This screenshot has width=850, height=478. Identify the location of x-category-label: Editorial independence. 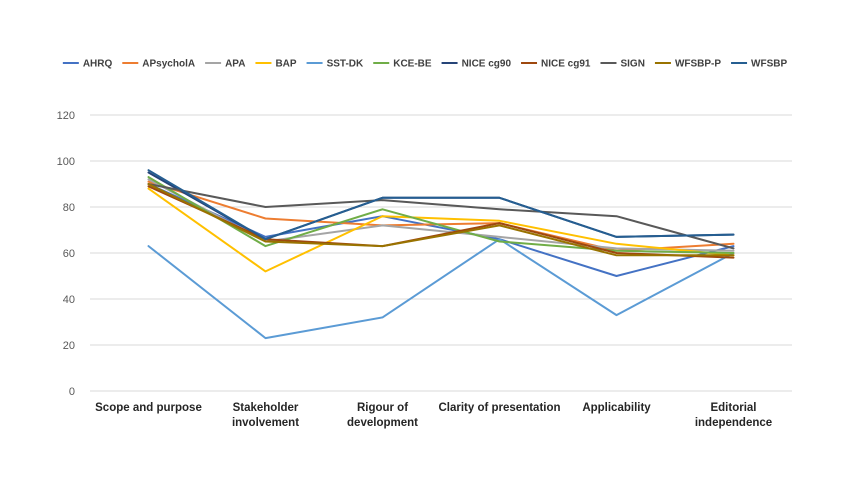
(733, 415).